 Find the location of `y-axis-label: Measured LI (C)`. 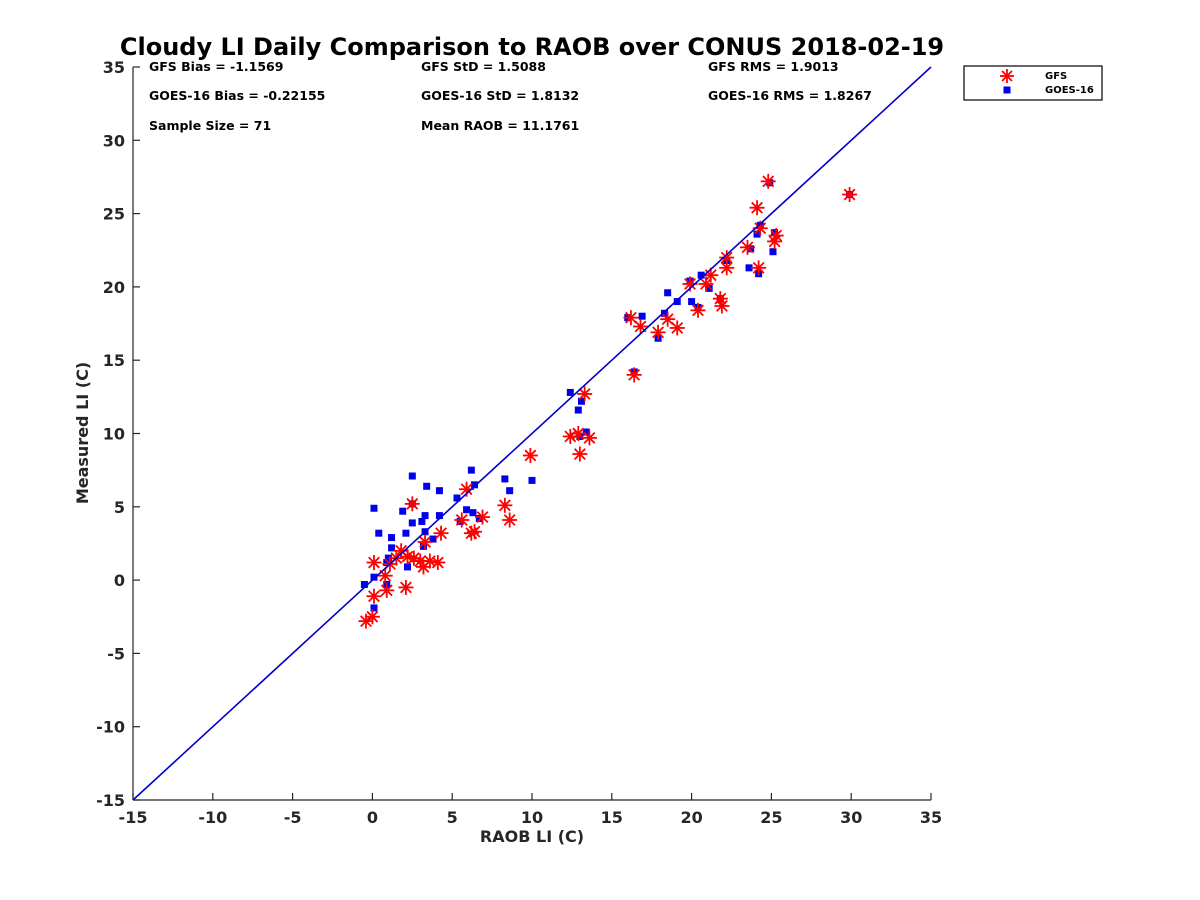

y-axis-label: Measured LI (C) is located at coordinates (82, 433).